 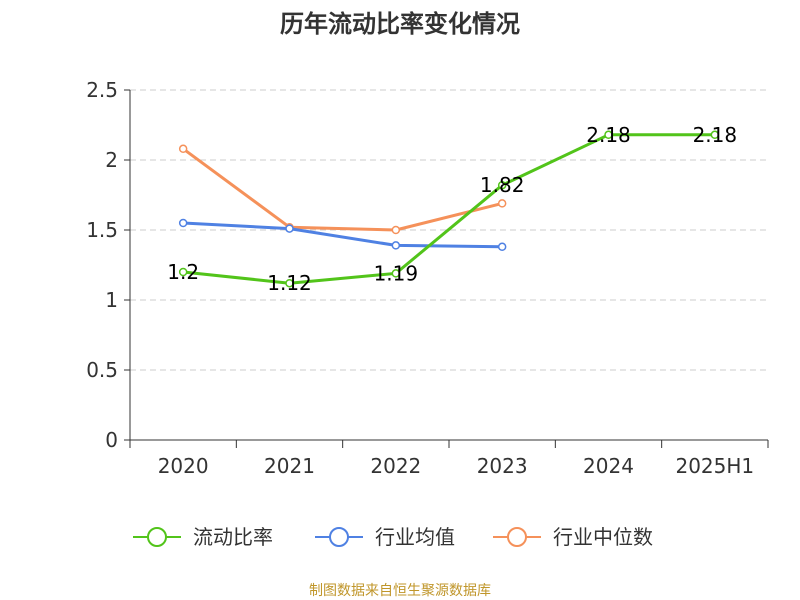 What do you see at coordinates (102, 230) in the screenshot?
I see `y-tick-label: 1.5` at bounding box center [102, 230].